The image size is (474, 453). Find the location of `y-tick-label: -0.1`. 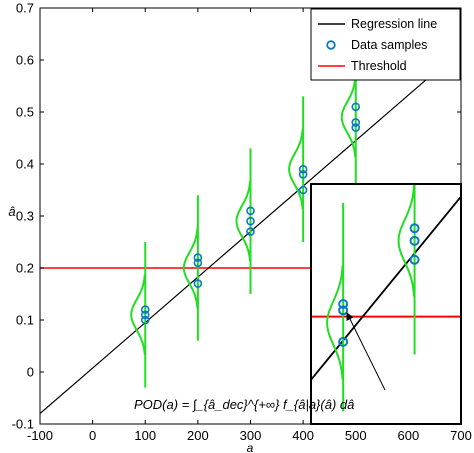

y-tick-label: -0.1 is located at coordinates (23, 424).